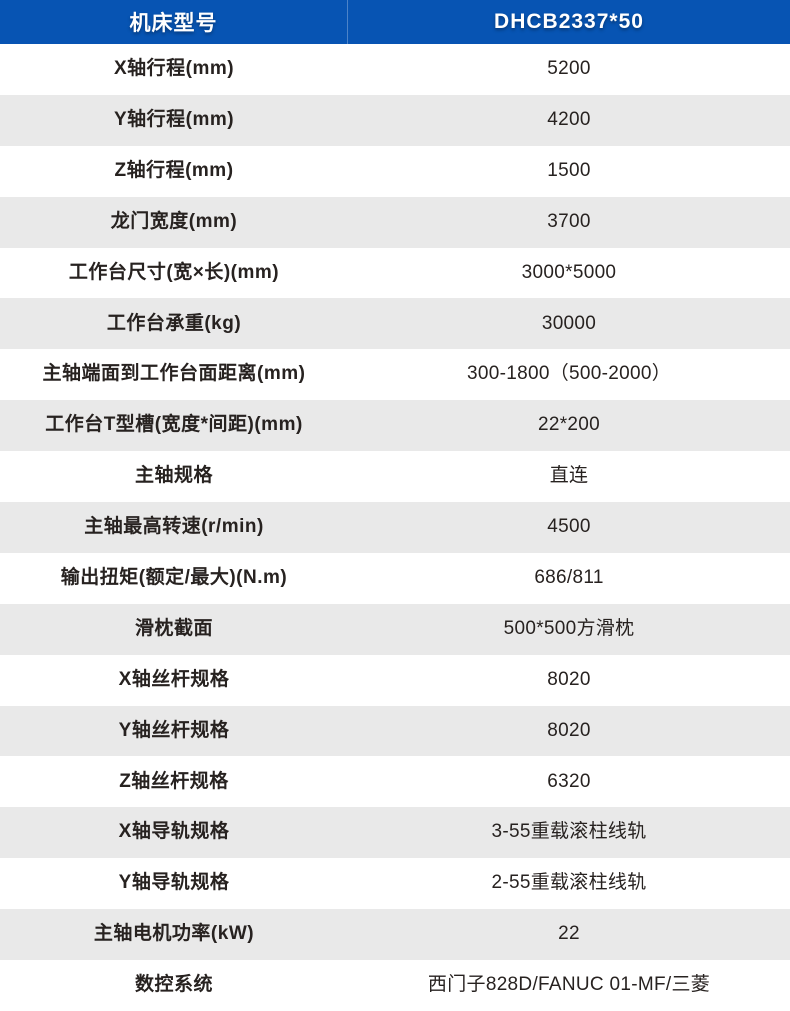 This screenshot has height=1011, width=790. What do you see at coordinates (395, 69) in the screenshot?
I see `table-row: X轴行程(mm) 5200` at bounding box center [395, 69].